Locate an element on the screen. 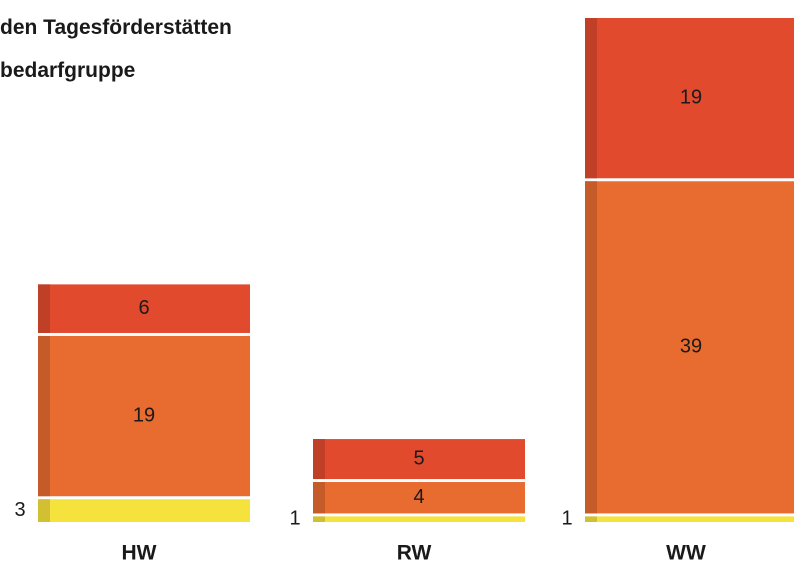 The height and width of the screenshot is (567, 794). x-tick-label: HW is located at coordinates (139, 553).